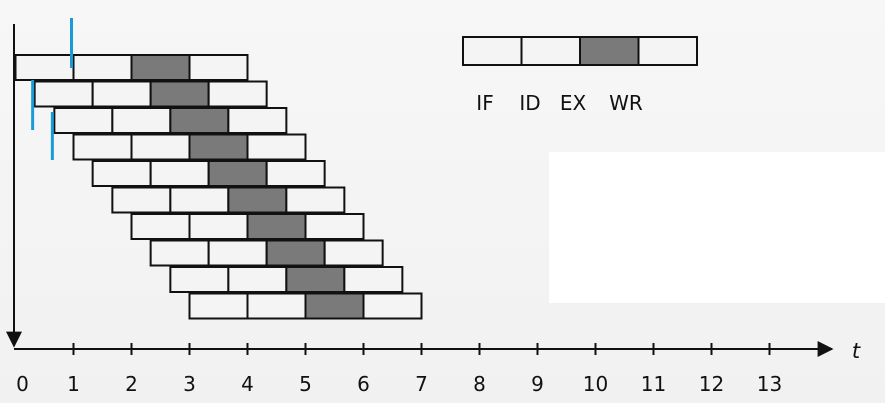 The height and width of the screenshot is (403, 885). I want to click on legend-label-wr: WR, so click(626, 103).